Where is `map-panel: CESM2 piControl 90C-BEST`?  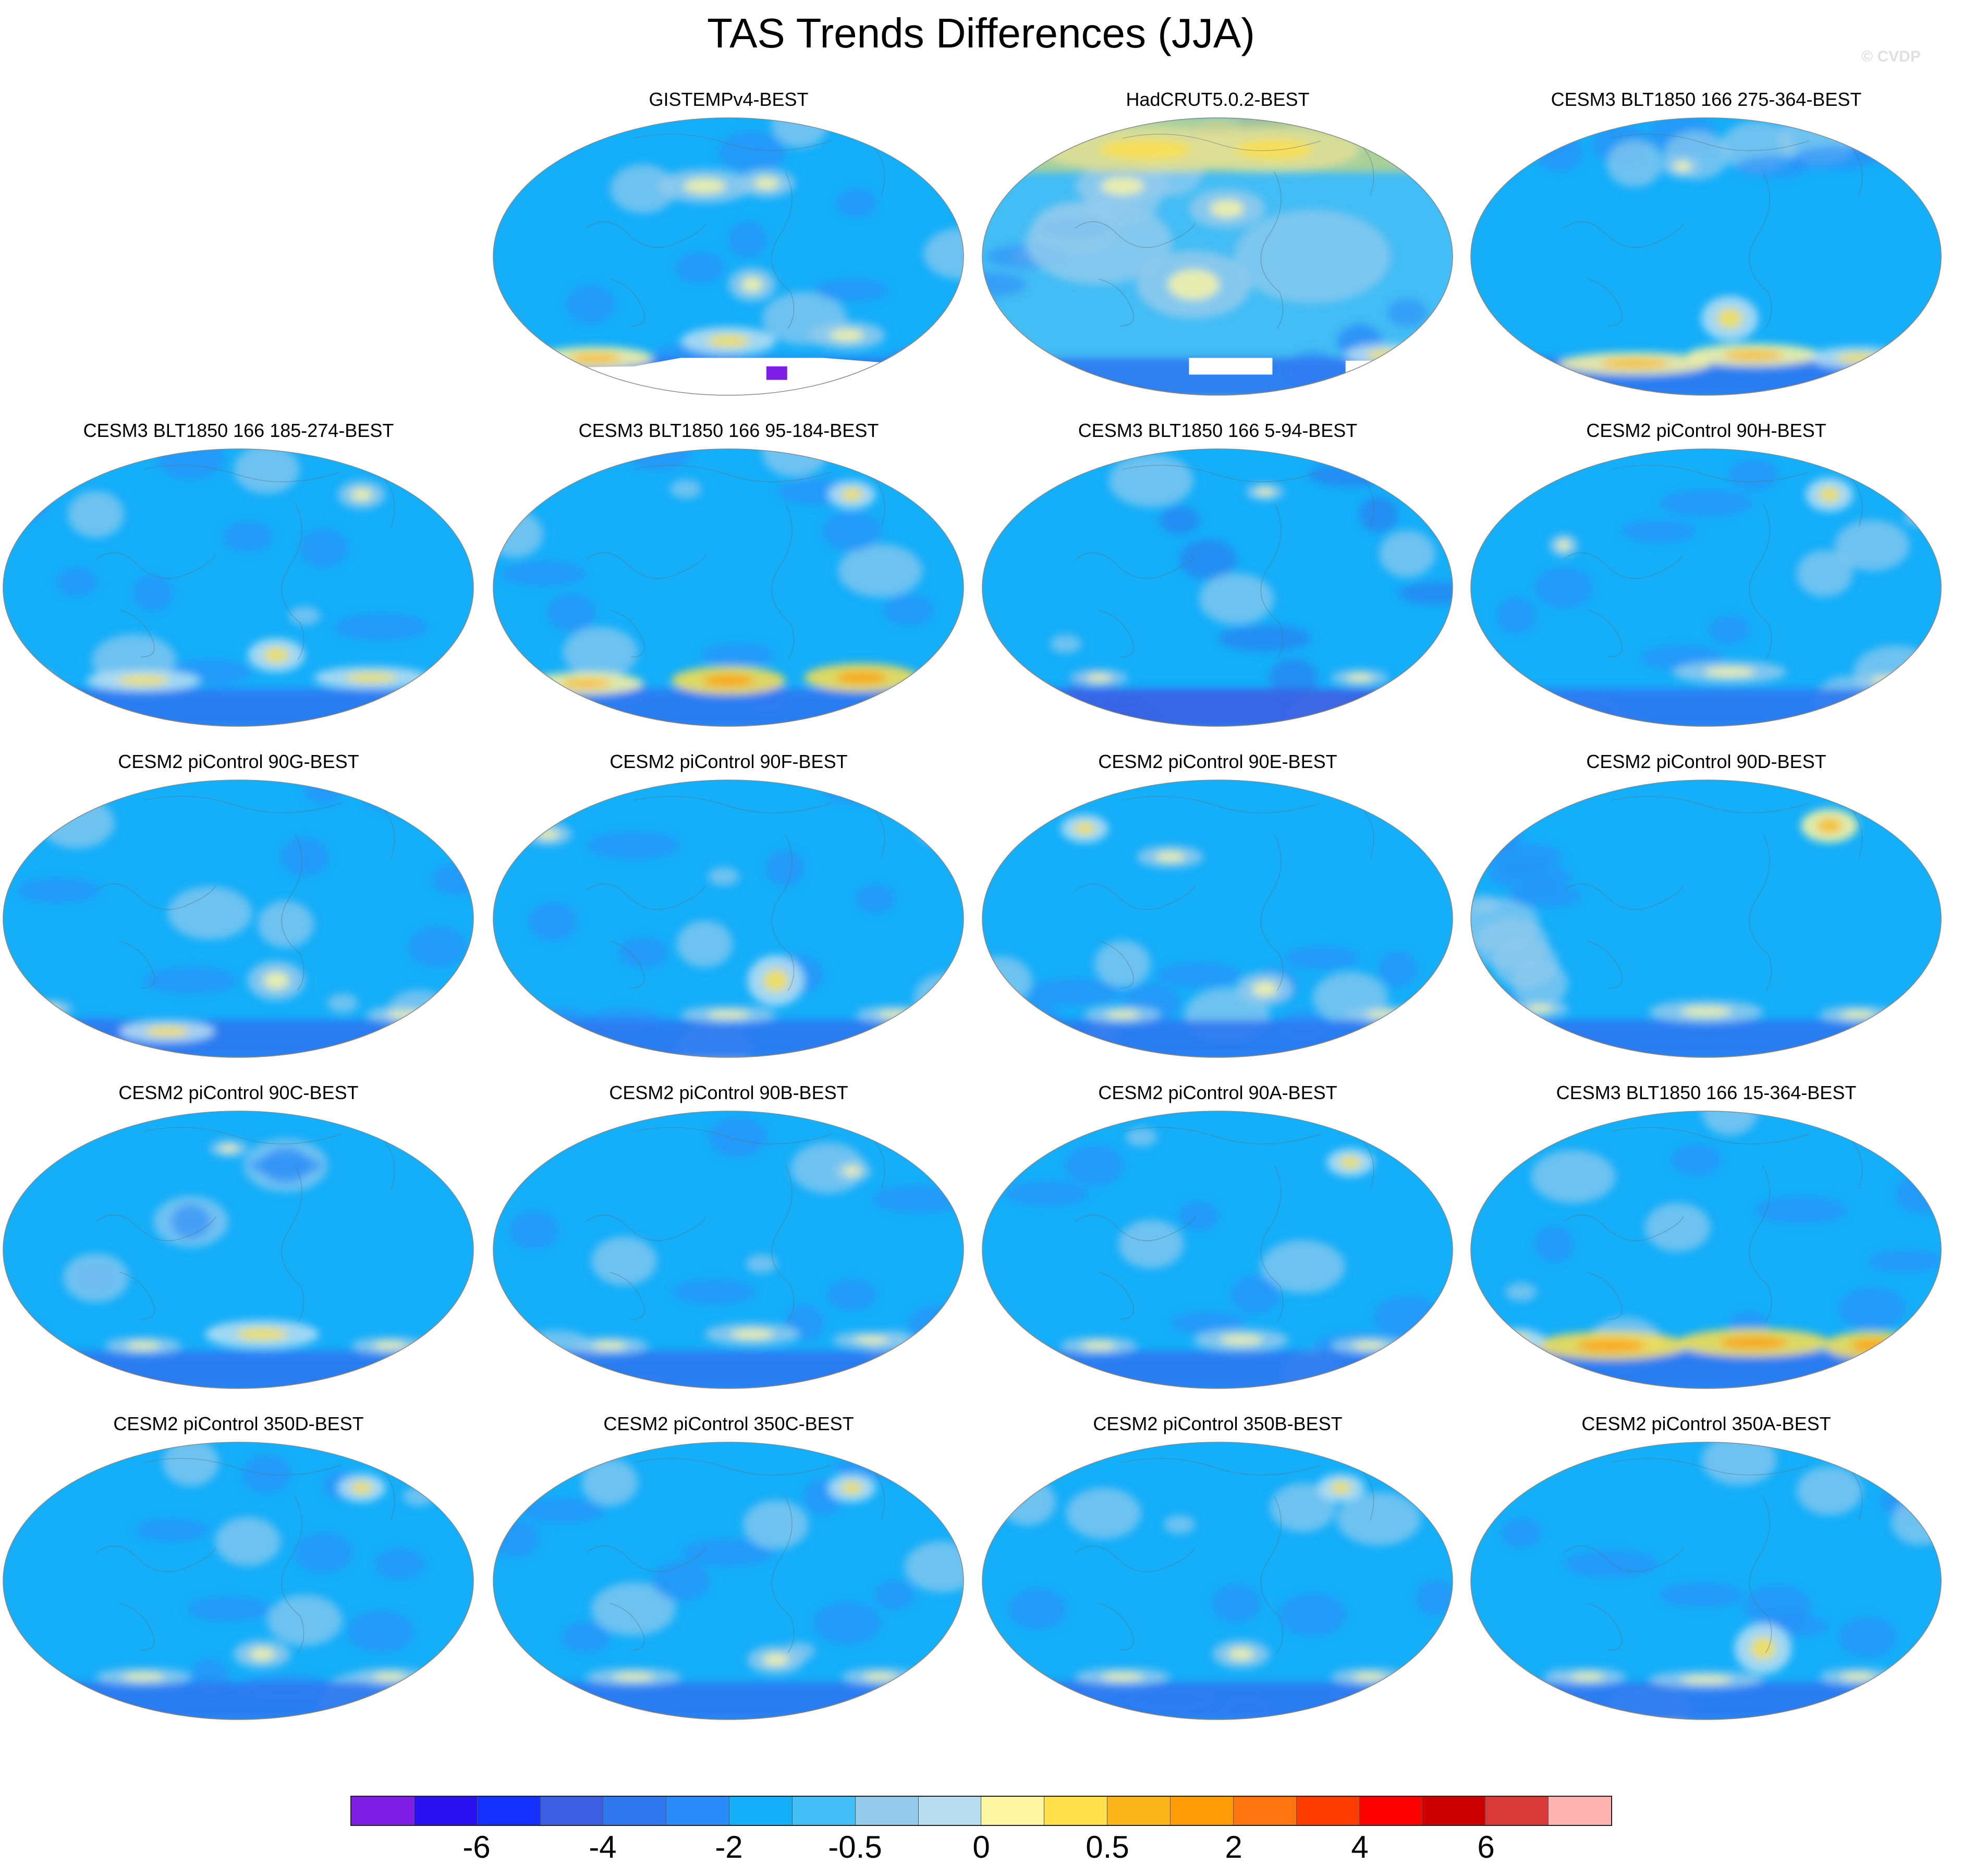
map-panel: CESM2 piControl 90C-BEST is located at coordinates (239, 1238).